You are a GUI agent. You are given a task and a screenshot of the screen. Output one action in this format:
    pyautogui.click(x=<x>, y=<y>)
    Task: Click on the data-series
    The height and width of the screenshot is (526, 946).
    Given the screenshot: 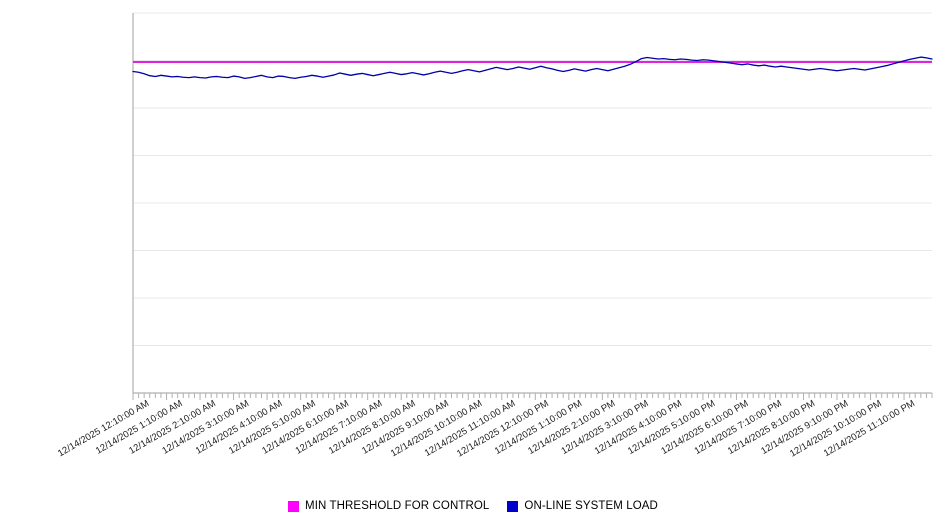 What is the action you would take?
    pyautogui.click(x=532, y=68)
    